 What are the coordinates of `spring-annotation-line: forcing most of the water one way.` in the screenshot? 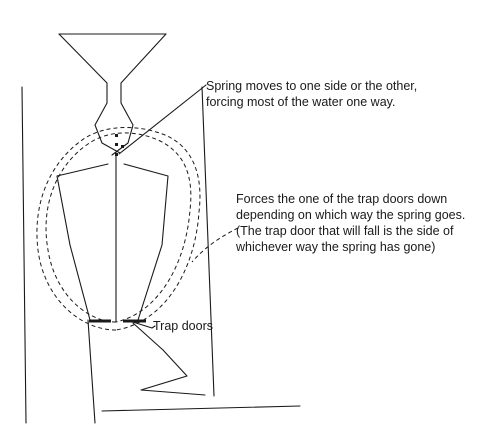 It's located at (301, 102).